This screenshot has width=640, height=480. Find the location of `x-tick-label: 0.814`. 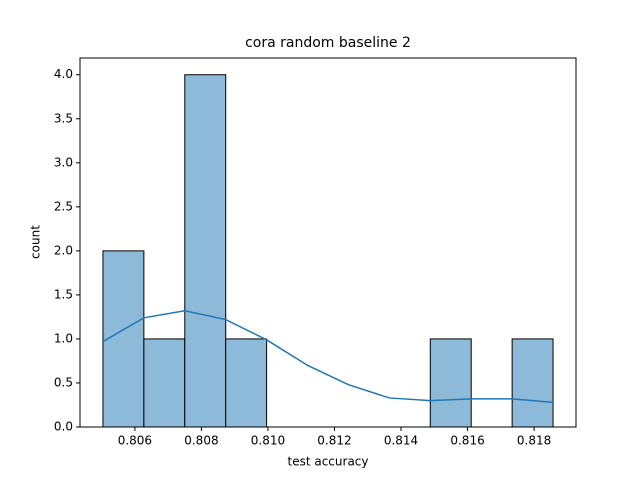

x-tick-label: 0.814 is located at coordinates (401, 441).